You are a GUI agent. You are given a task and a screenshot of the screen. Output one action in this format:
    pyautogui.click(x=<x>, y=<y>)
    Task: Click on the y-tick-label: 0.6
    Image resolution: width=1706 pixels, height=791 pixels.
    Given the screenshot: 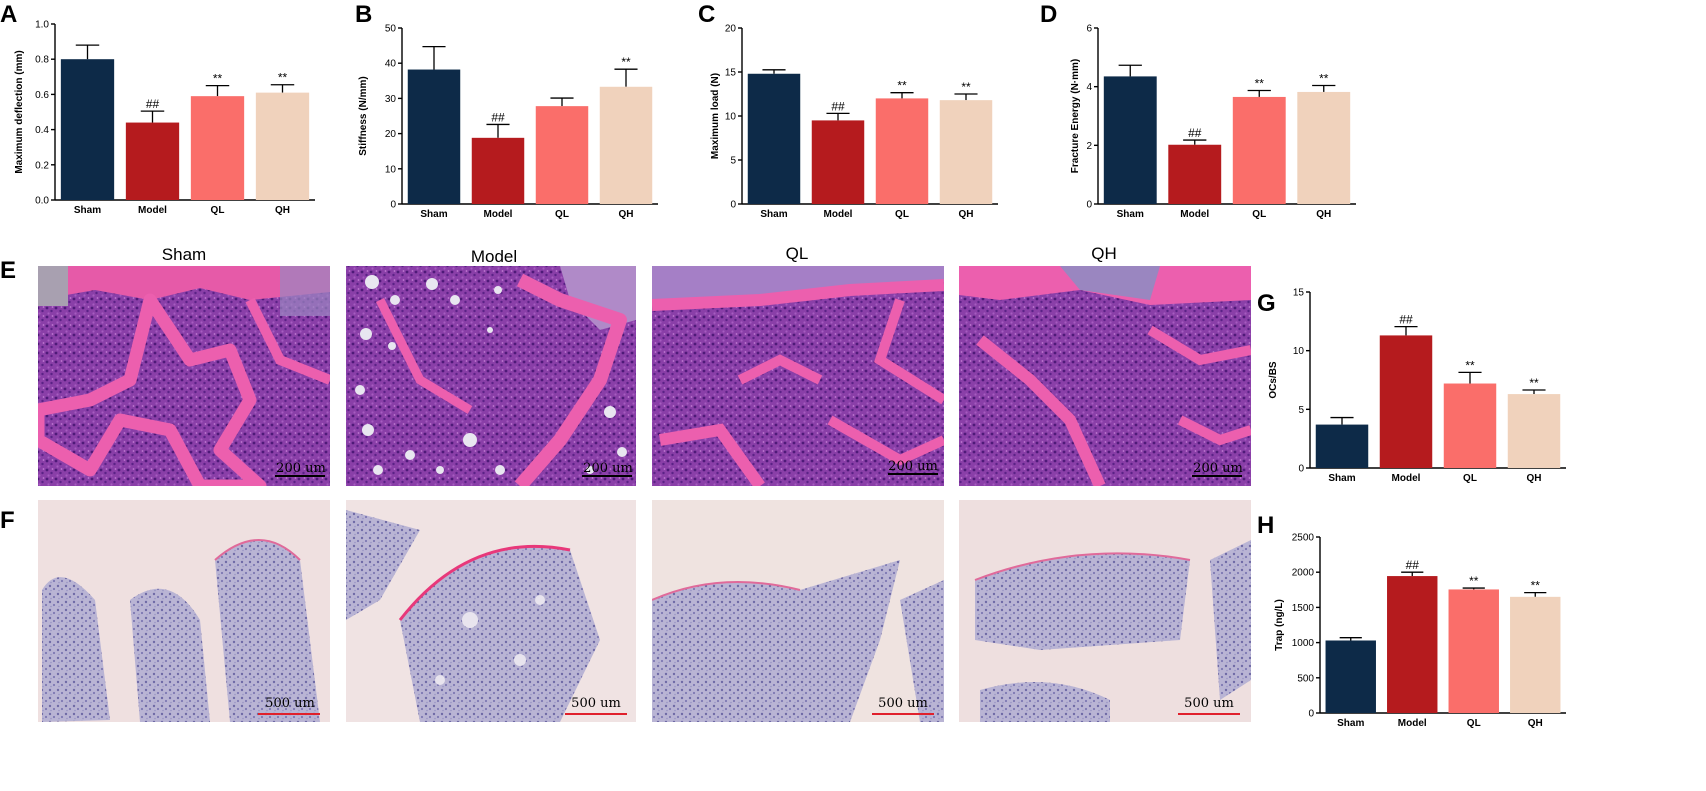 What is the action you would take?
    pyautogui.click(x=42, y=95)
    